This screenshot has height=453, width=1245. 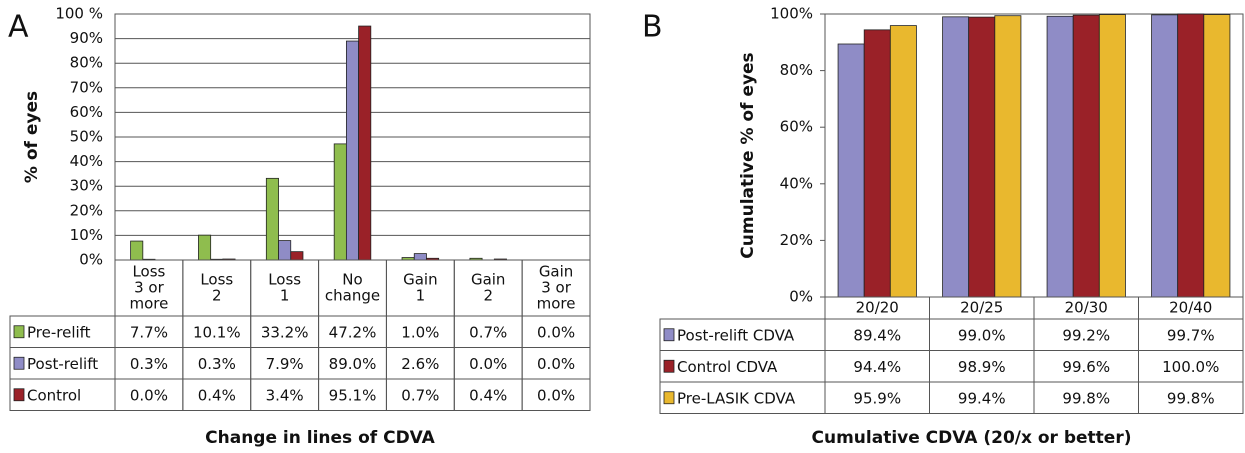 What do you see at coordinates (320, 438) in the screenshot?
I see `x-axis-title: Change in lines of CDVA` at bounding box center [320, 438].